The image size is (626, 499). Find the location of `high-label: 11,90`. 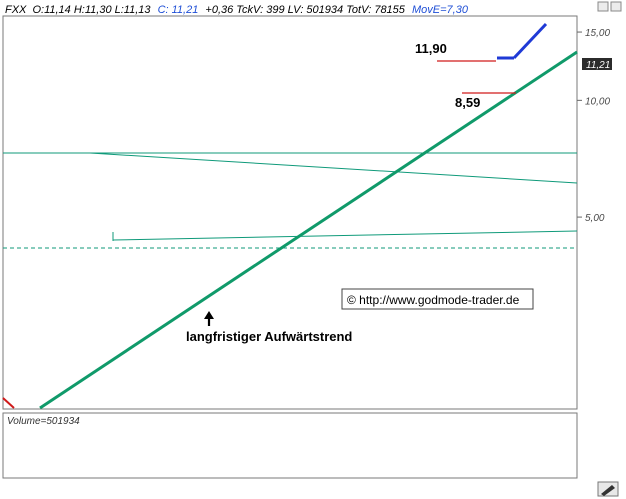

high-label: 11,90 is located at coordinates (431, 48).